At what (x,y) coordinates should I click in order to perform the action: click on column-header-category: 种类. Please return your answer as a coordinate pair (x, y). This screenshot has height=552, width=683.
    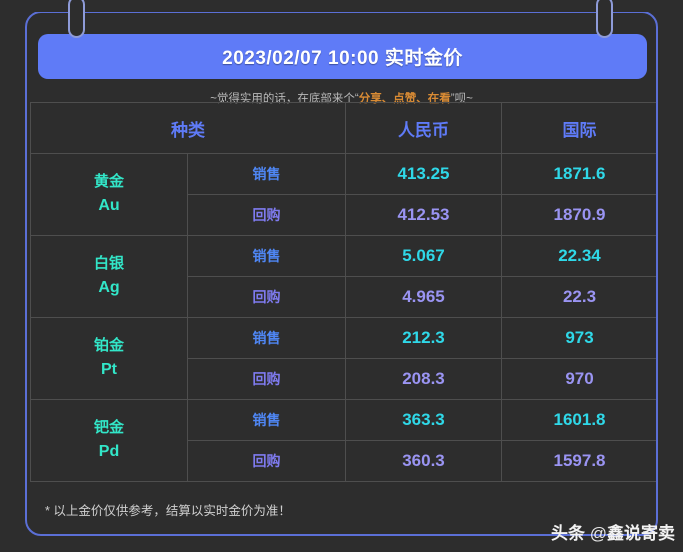
    Looking at the image, I should click on (188, 128).